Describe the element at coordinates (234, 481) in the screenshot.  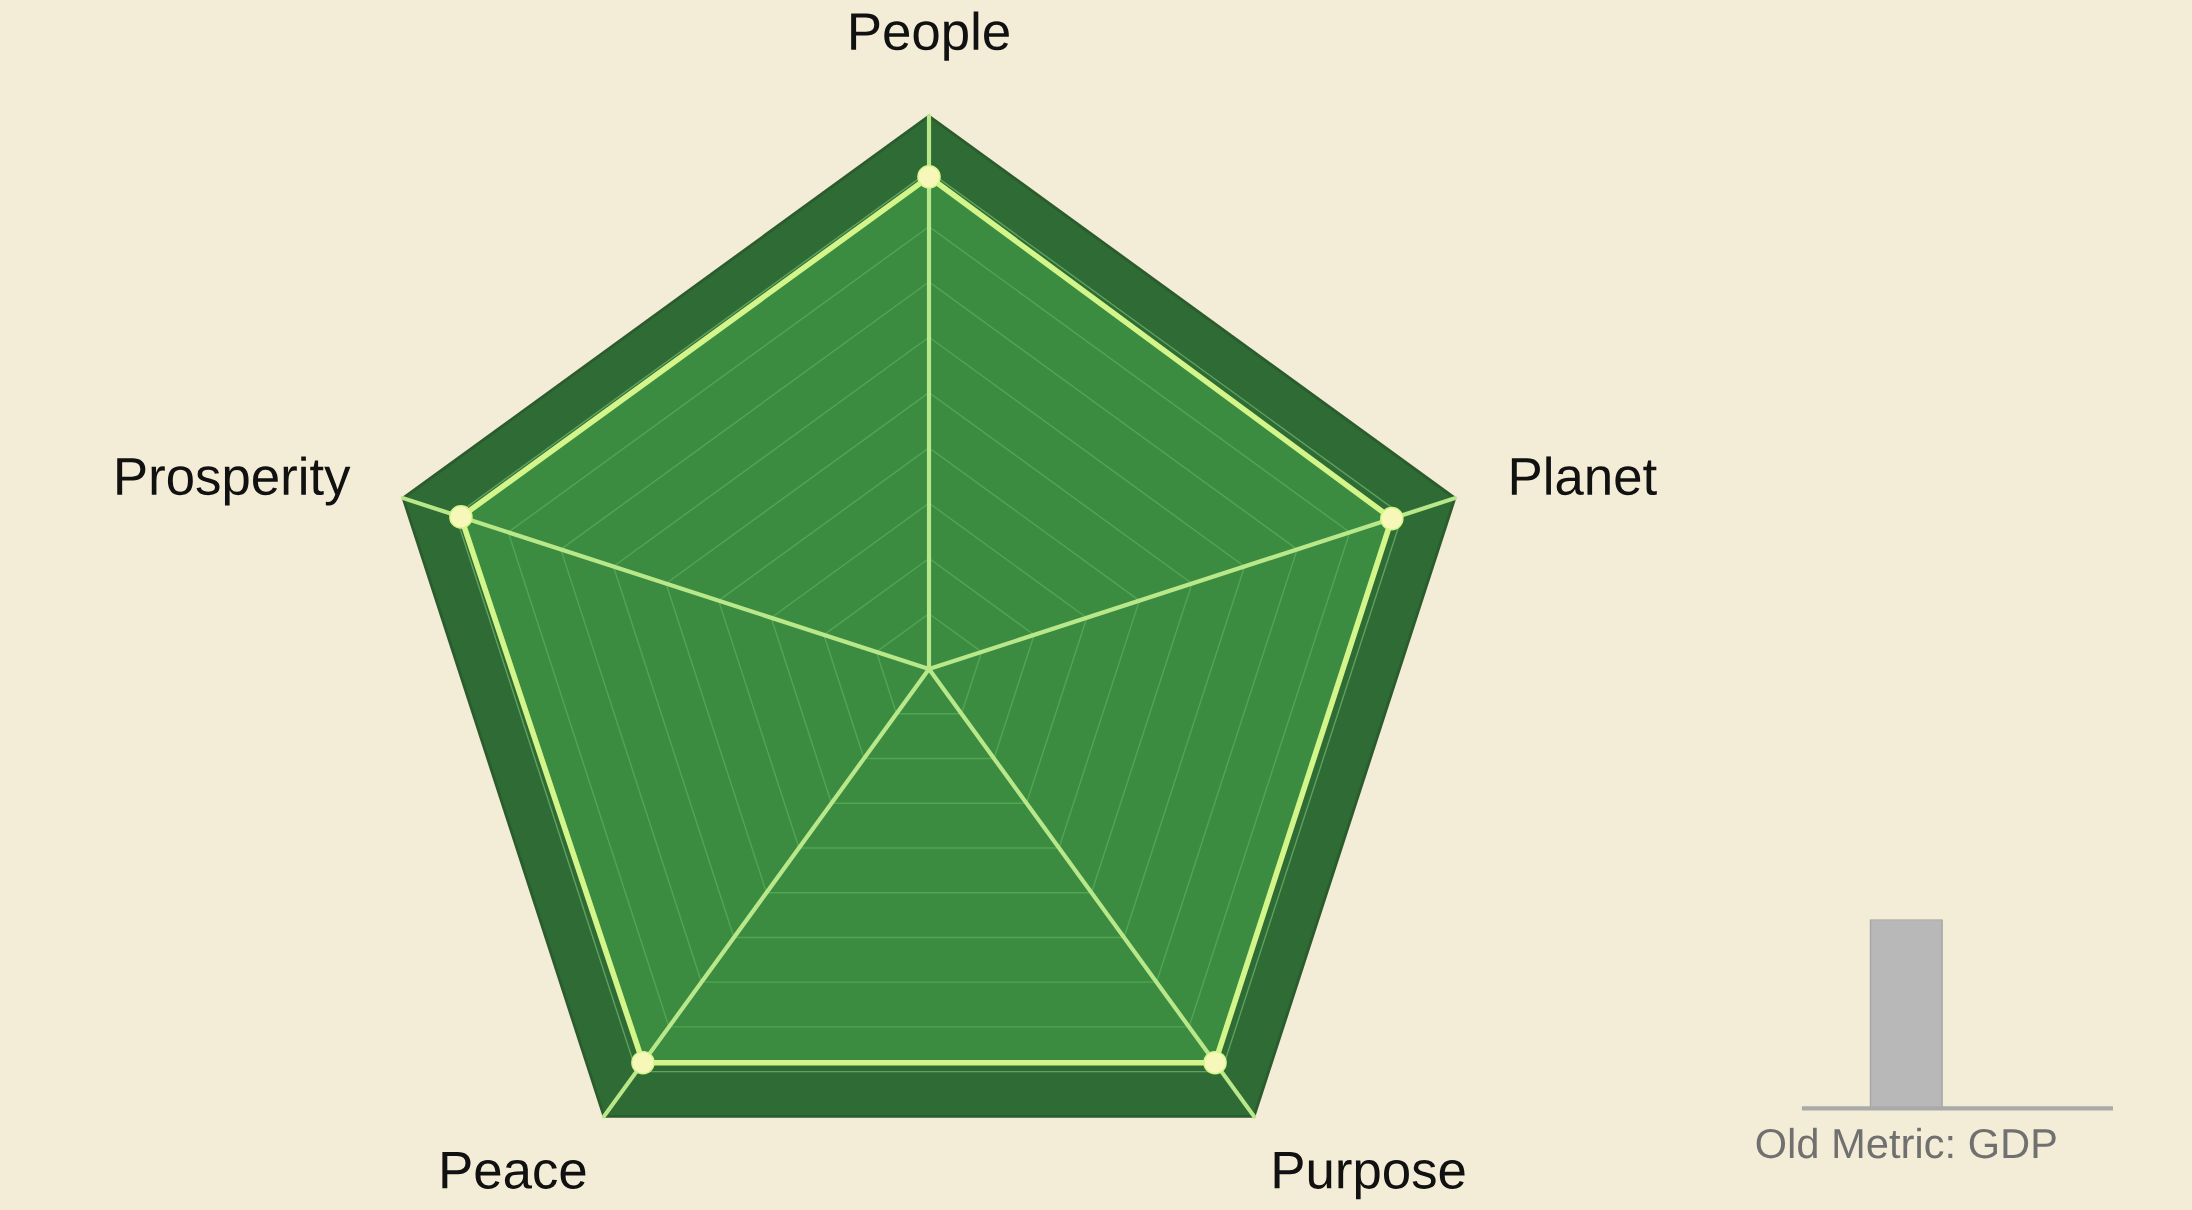
I see `spoke-label: Prosperity` at that location.